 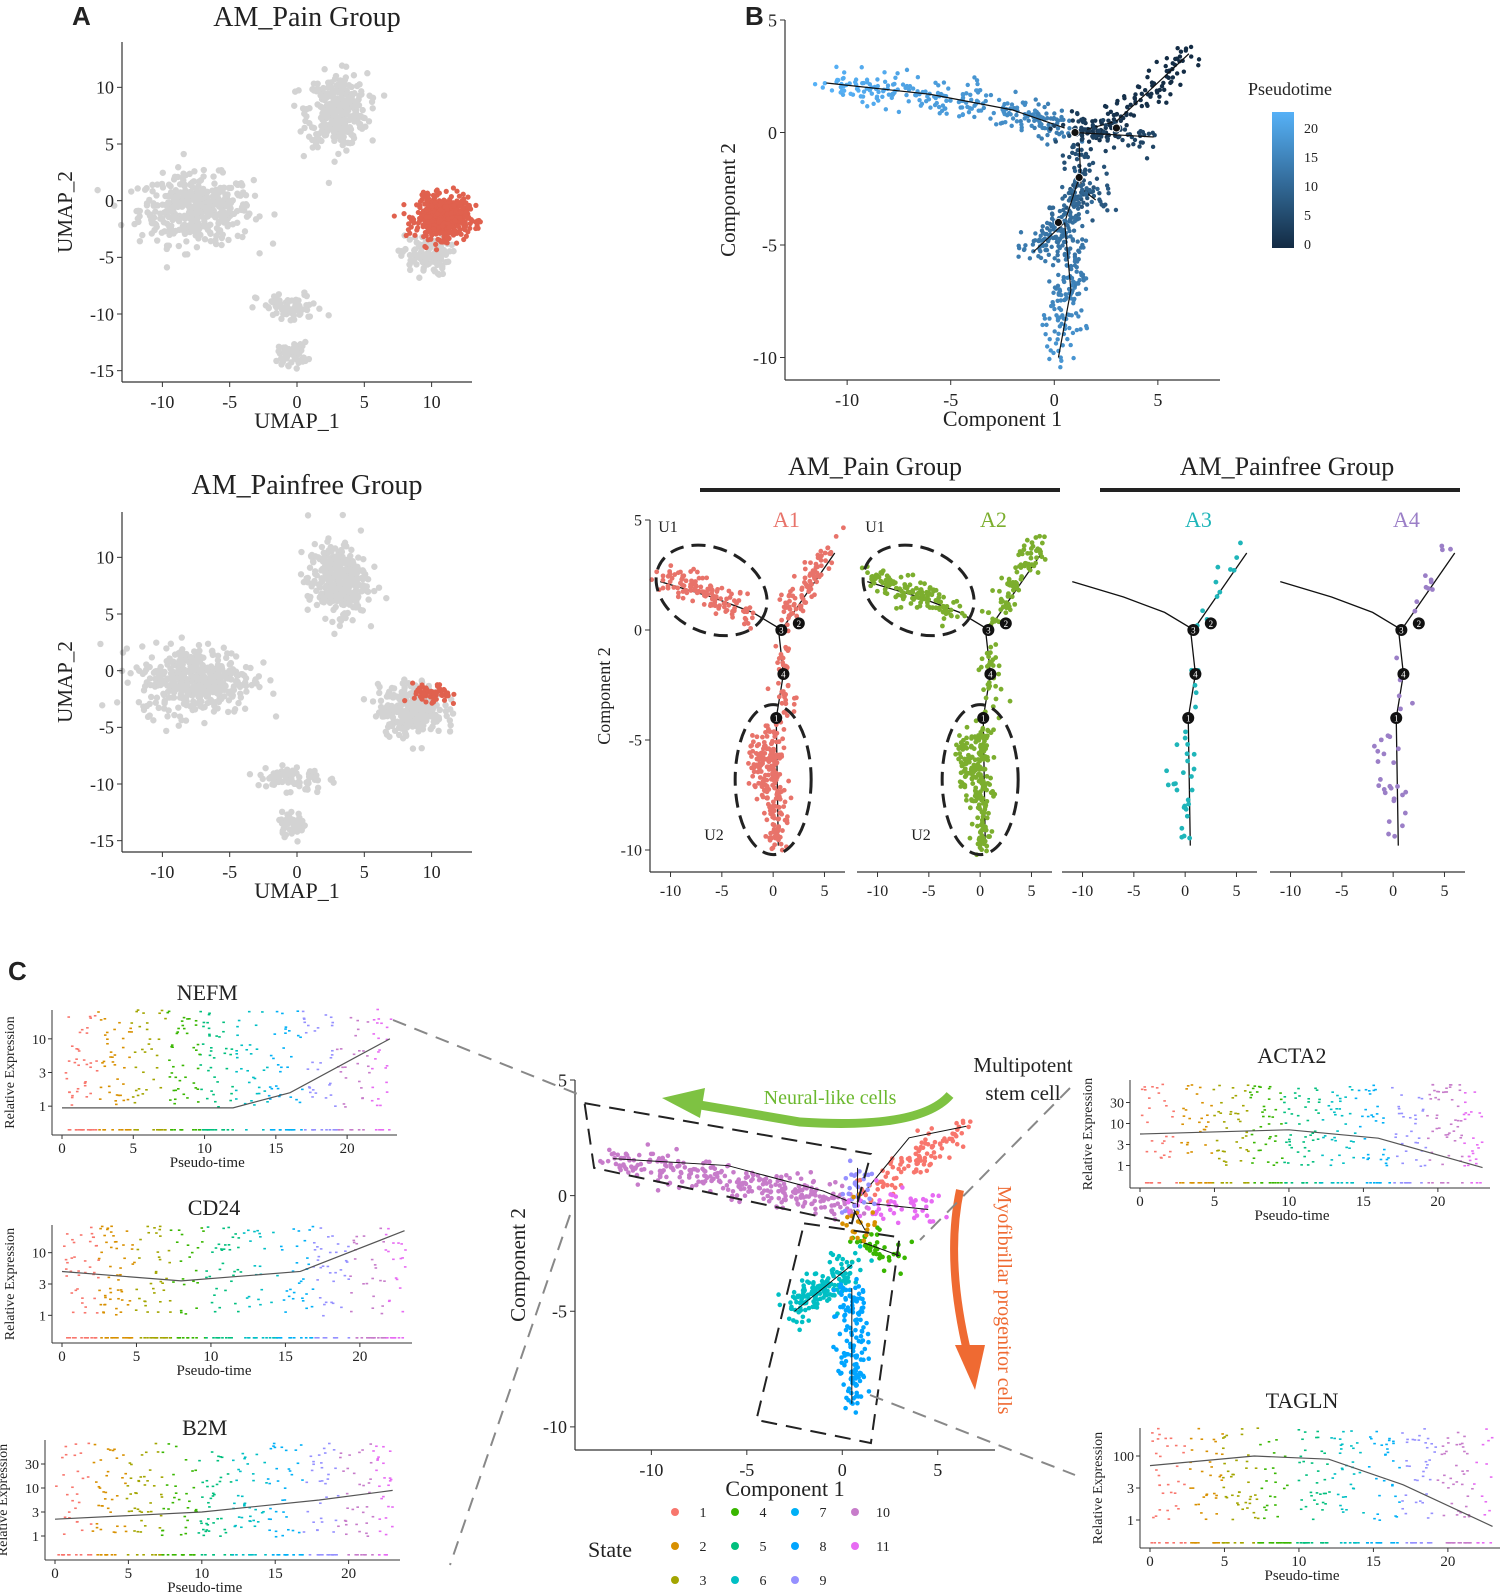 I want to click on panel-label-A1: A1, so click(x=786, y=519).